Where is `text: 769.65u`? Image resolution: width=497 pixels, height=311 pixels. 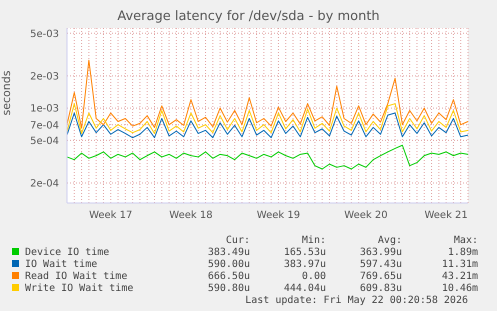 text: 769.65u is located at coordinates (380, 276).